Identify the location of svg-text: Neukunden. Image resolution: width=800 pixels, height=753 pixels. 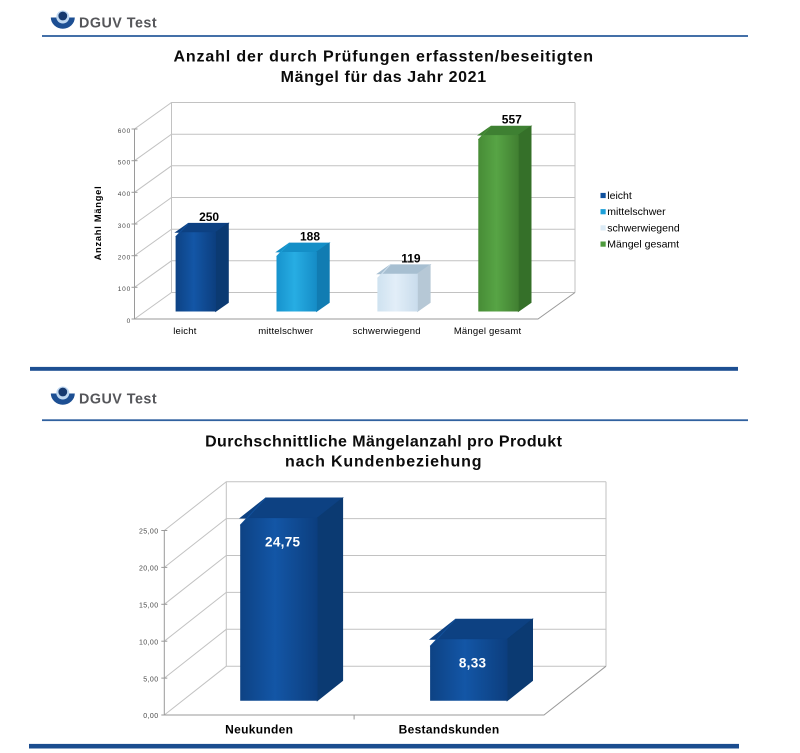
(259, 730).